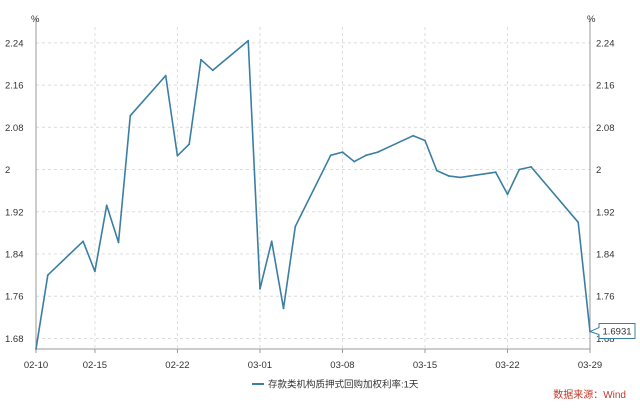 This screenshot has width=640, height=410. I want to click on y-tick-label-left: 1.76, so click(14, 297).